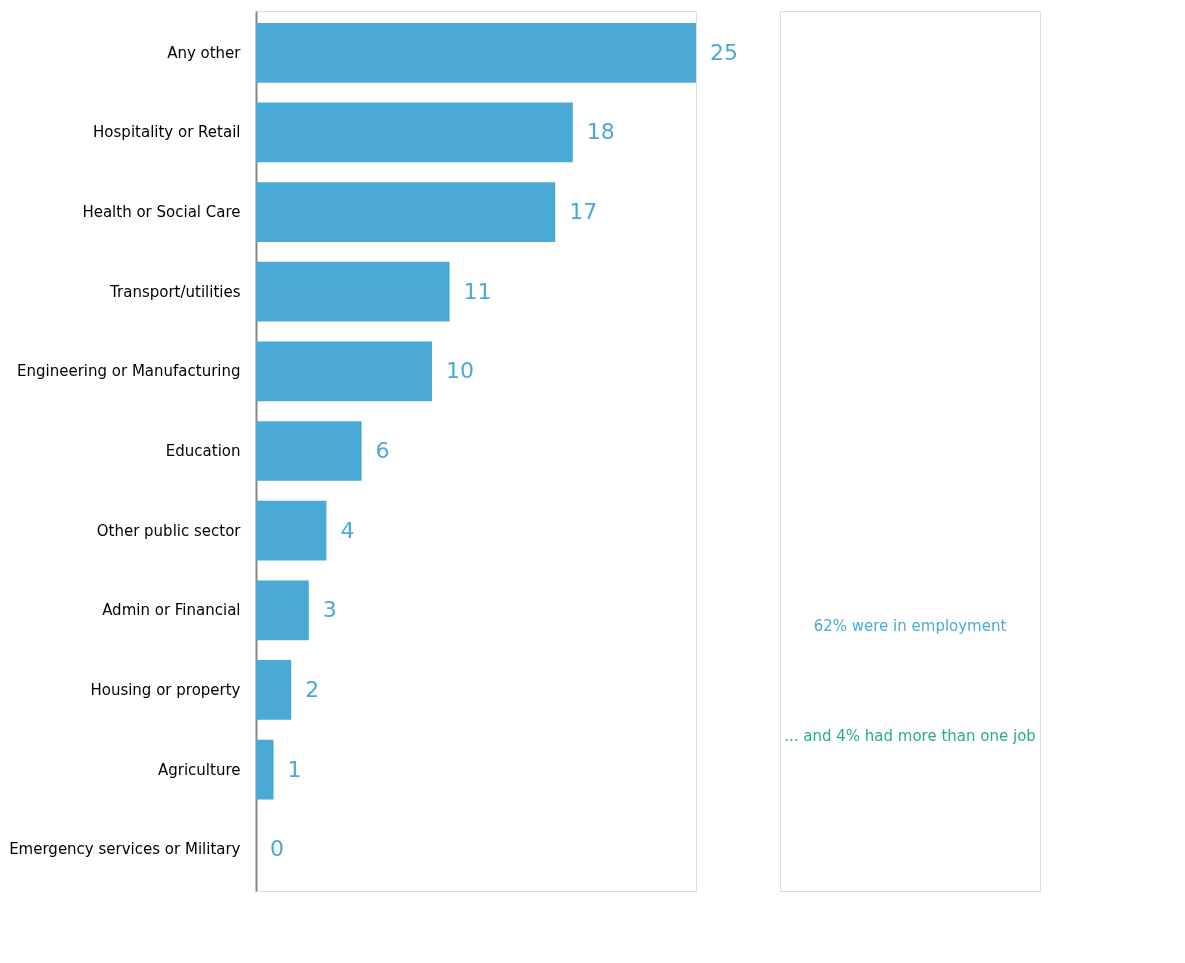  Describe the element at coordinates (277, 849) in the screenshot. I see `data-label: 0` at that location.